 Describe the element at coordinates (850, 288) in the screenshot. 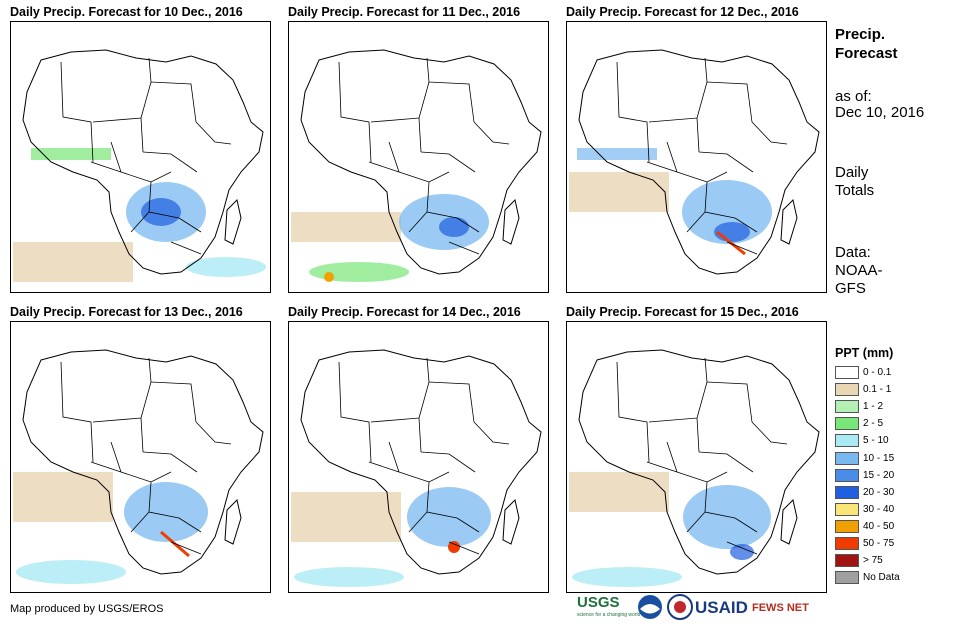

I see `source-line-3: GFS` at that location.